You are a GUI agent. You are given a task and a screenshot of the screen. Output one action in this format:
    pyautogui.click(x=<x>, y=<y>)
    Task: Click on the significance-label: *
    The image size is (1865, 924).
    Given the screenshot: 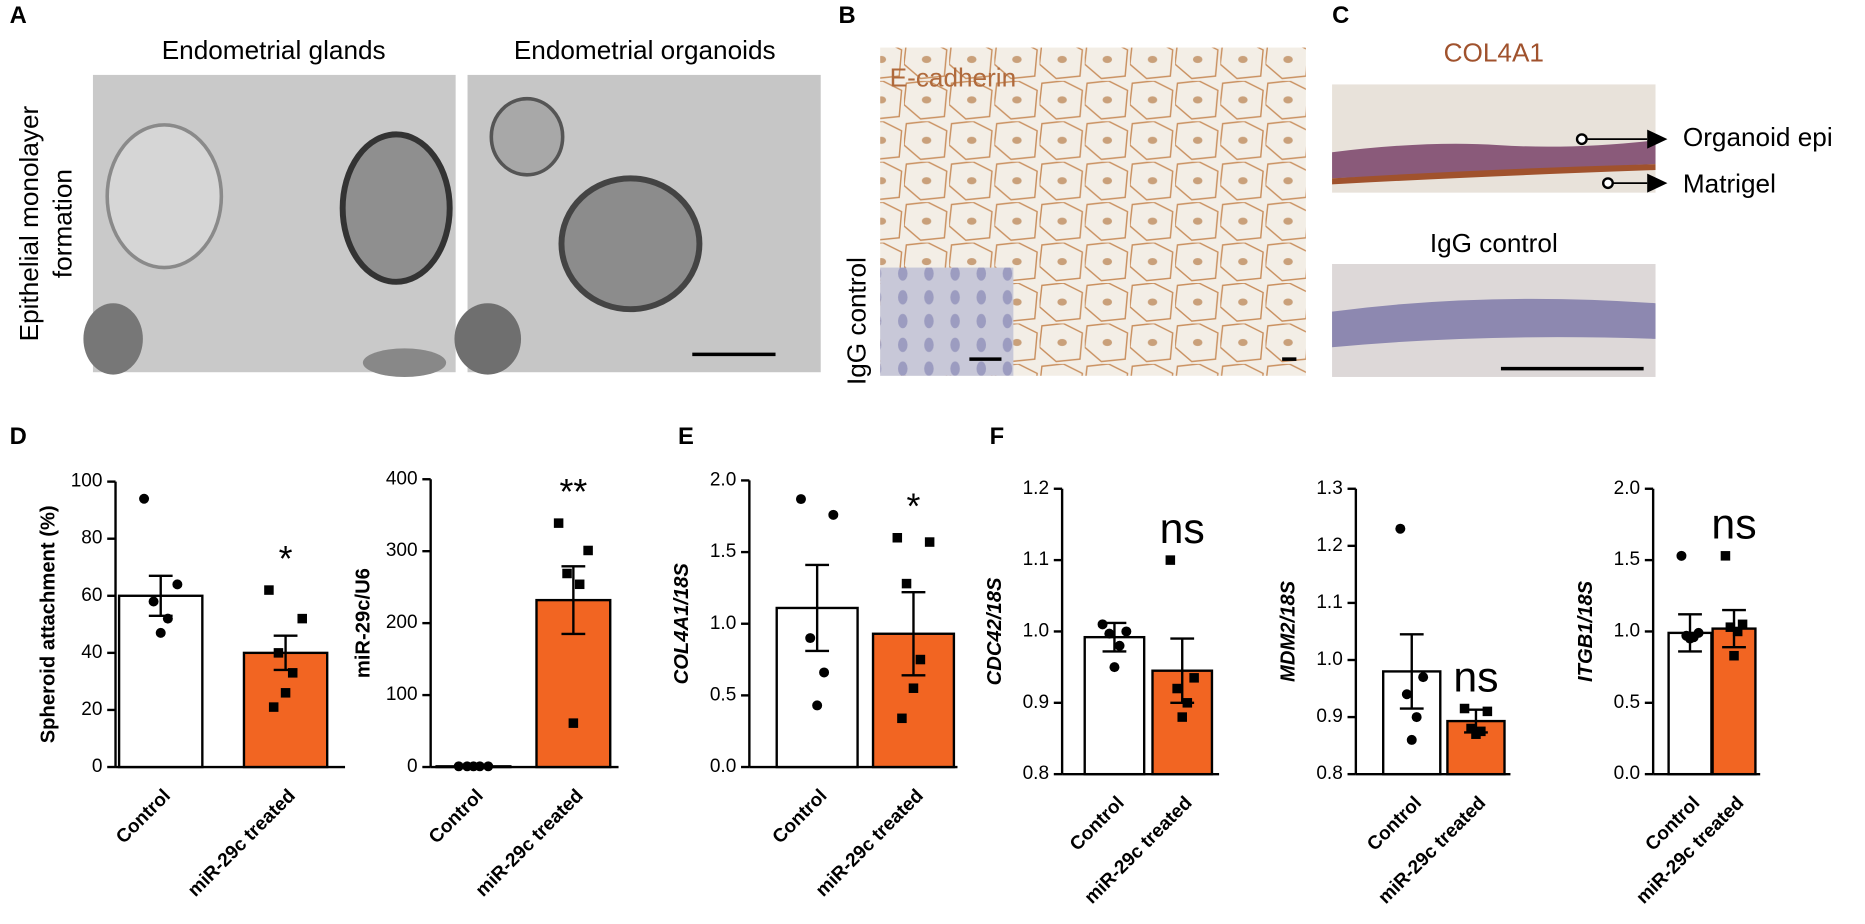 What is the action you would take?
    pyautogui.click(x=914, y=507)
    